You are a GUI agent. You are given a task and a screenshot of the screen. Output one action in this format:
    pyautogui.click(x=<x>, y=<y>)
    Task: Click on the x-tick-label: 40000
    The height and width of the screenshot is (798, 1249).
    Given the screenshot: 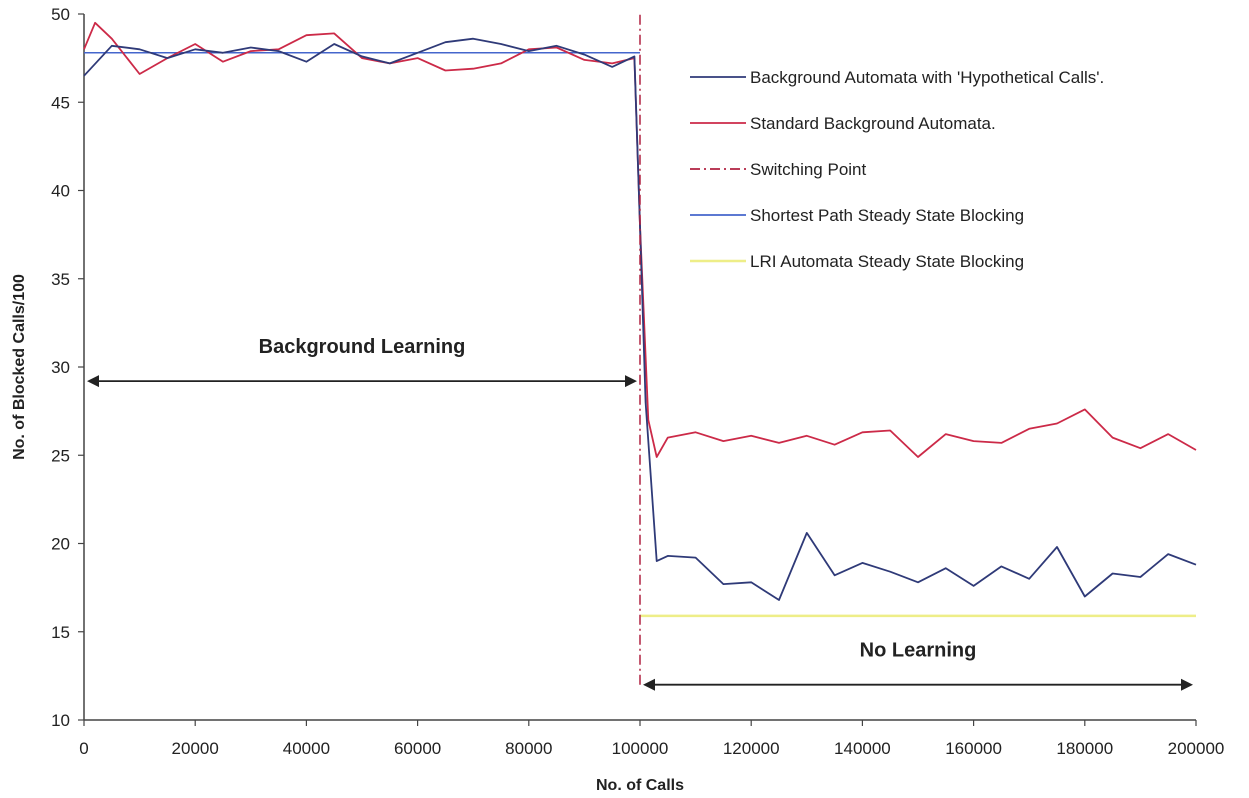 What is the action you would take?
    pyautogui.click(x=306, y=748)
    